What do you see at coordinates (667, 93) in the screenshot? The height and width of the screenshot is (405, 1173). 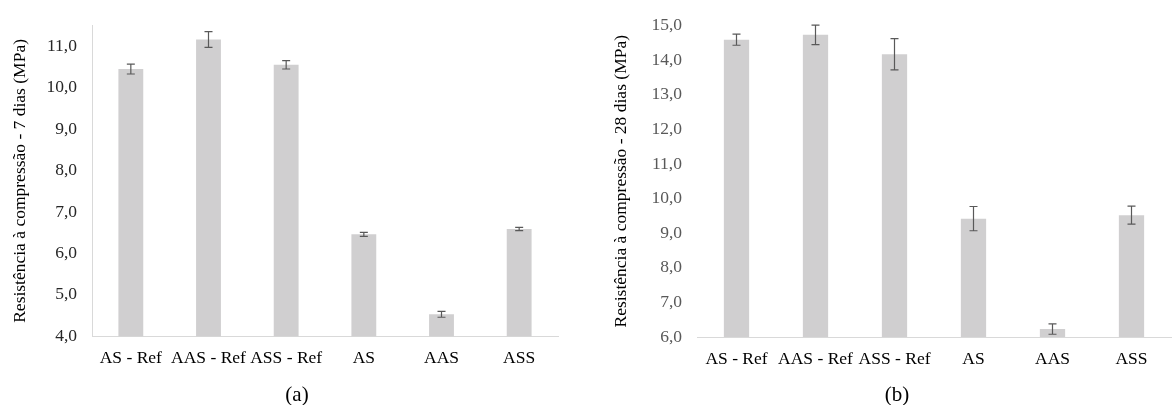 I see `y-tick-label: 13,0` at bounding box center [667, 93].